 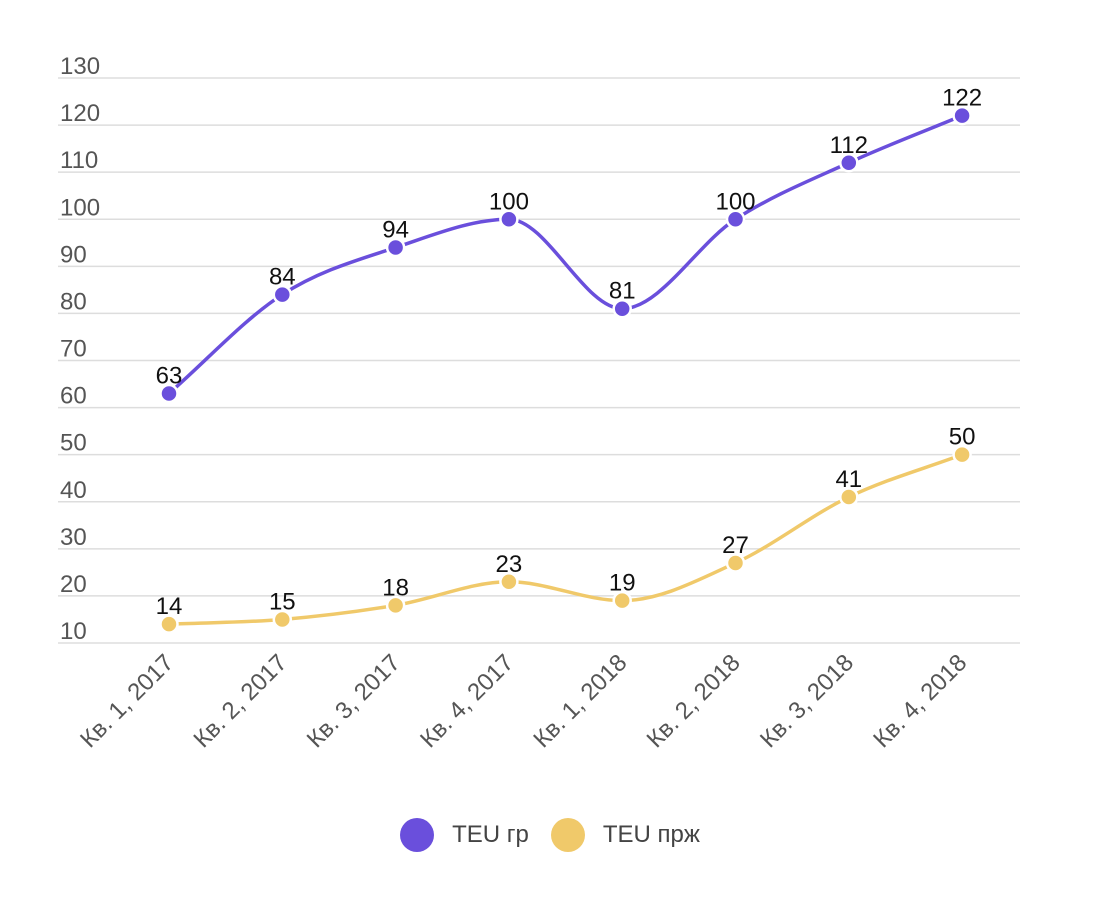 I want to click on data-label: 81, so click(x=622, y=291).